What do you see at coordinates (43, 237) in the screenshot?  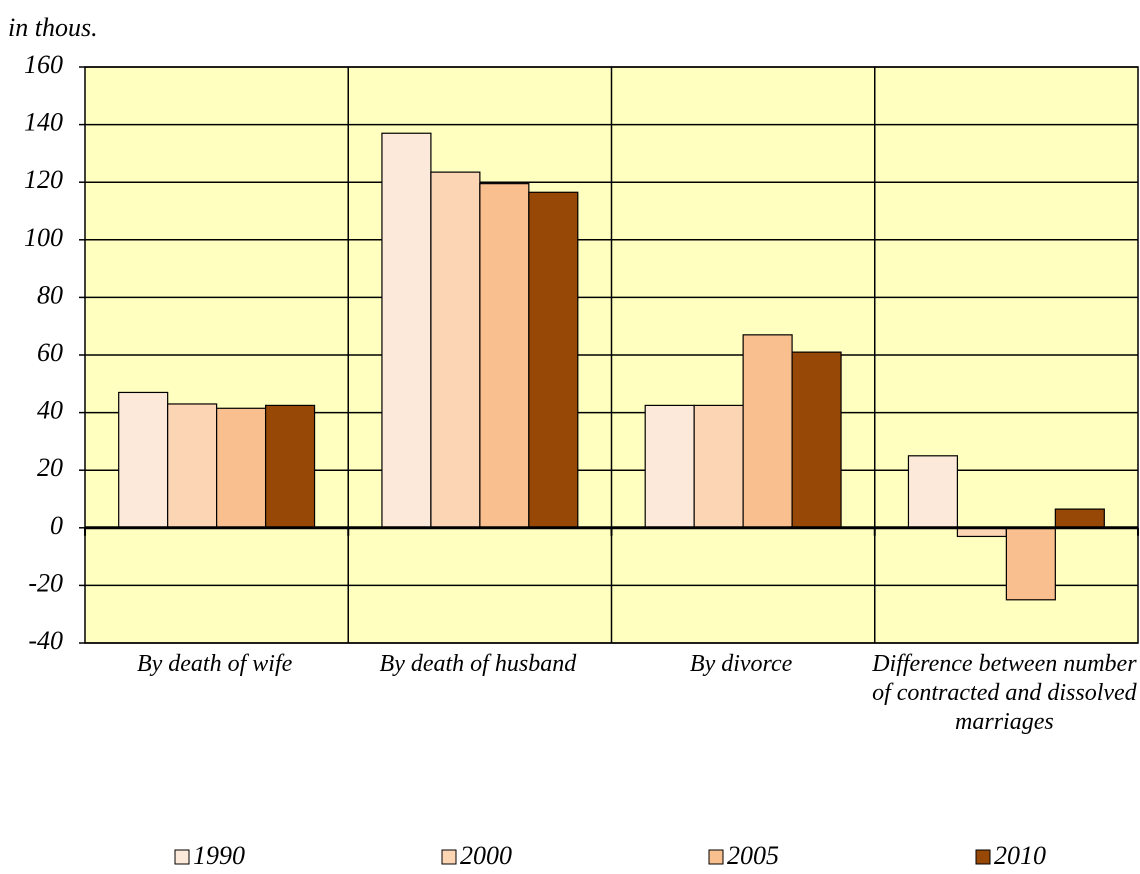 I see `y-tick-label: 100` at bounding box center [43, 237].